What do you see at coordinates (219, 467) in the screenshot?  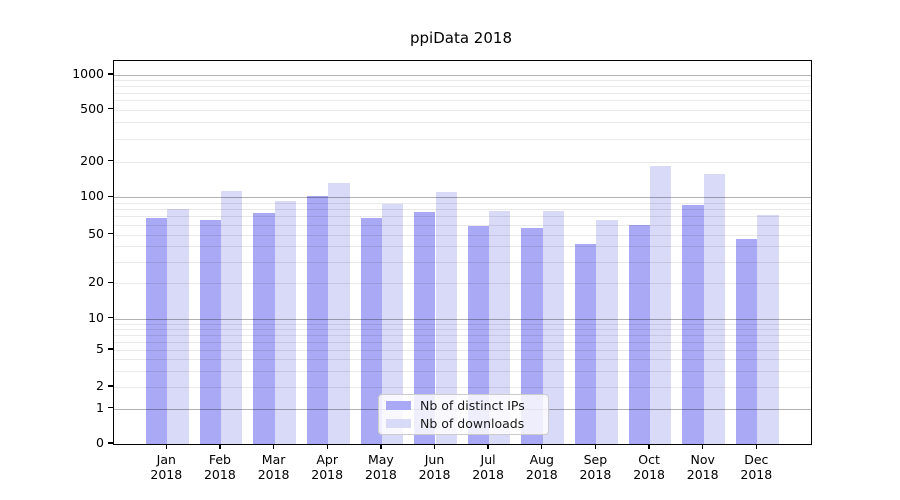 I see `x-tick-label: Feb 2018` at bounding box center [219, 467].